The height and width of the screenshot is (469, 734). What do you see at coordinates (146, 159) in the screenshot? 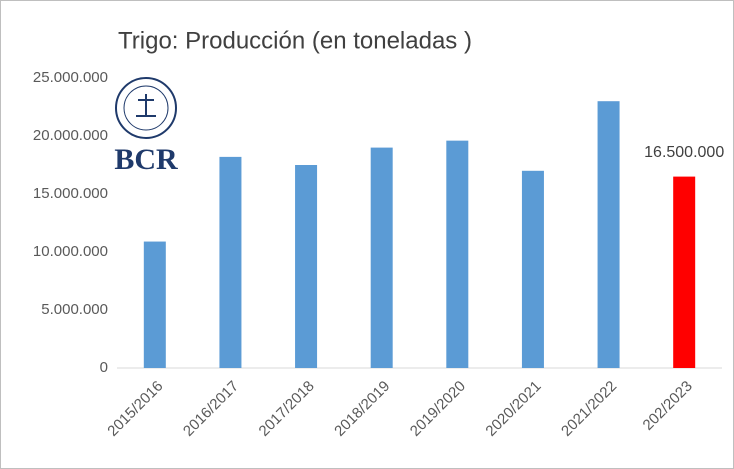
I see `logo-text: BCR` at bounding box center [146, 159].